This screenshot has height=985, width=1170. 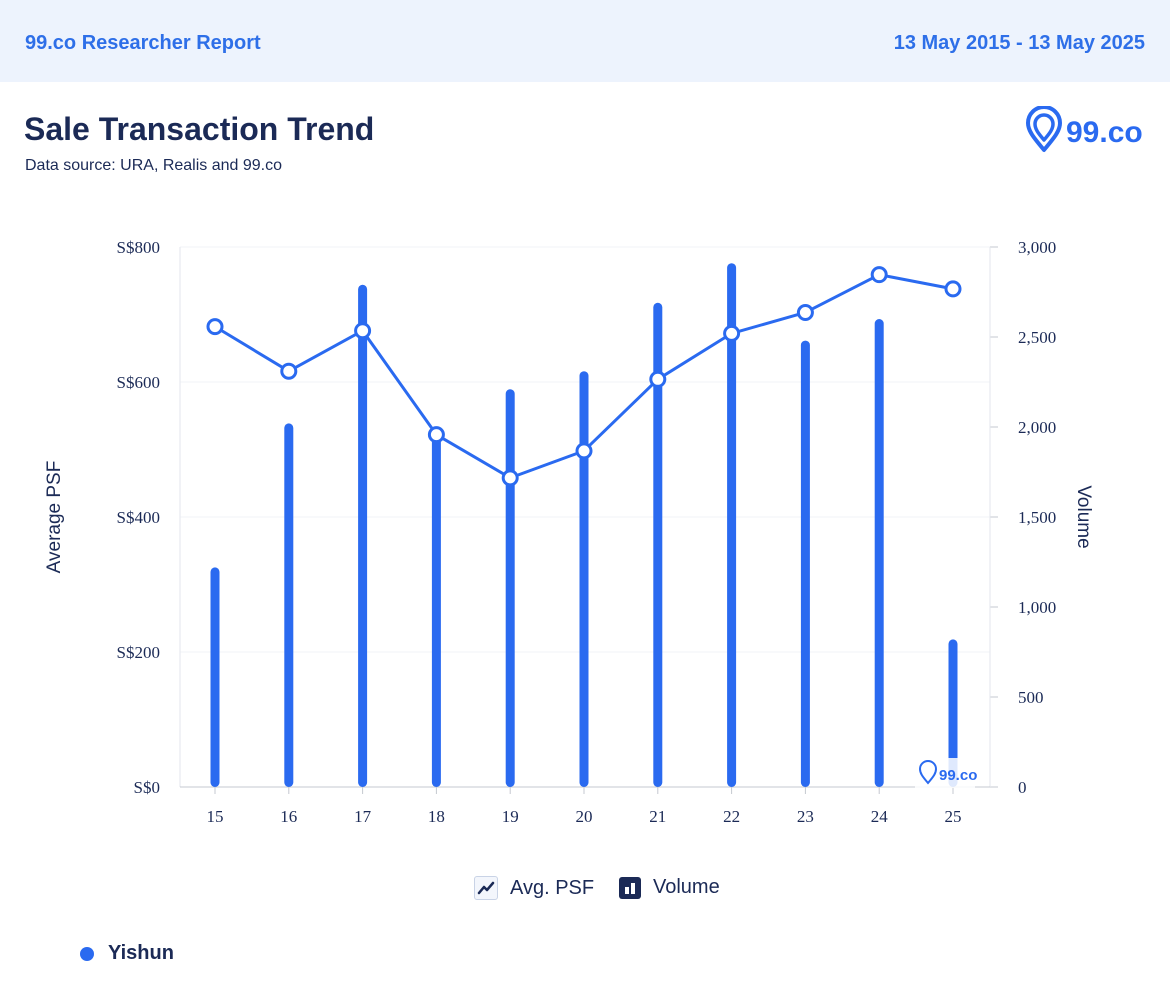 I want to click on date-range: 13 May 2015 - 13 May 2025, so click(x=1019, y=43).